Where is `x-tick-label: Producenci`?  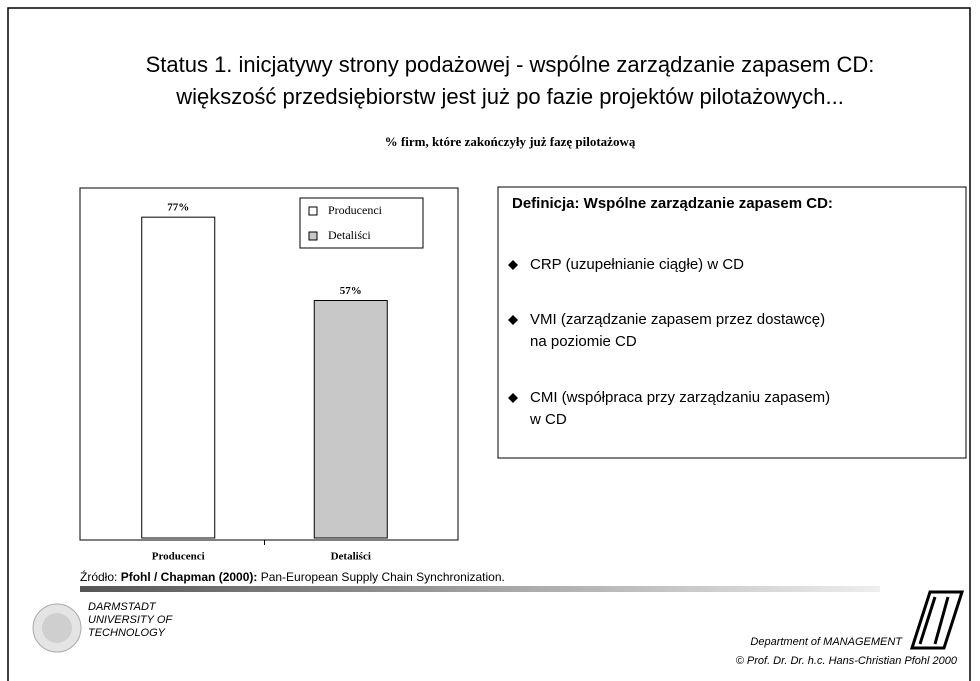
x-tick-label: Producenci is located at coordinates (178, 557).